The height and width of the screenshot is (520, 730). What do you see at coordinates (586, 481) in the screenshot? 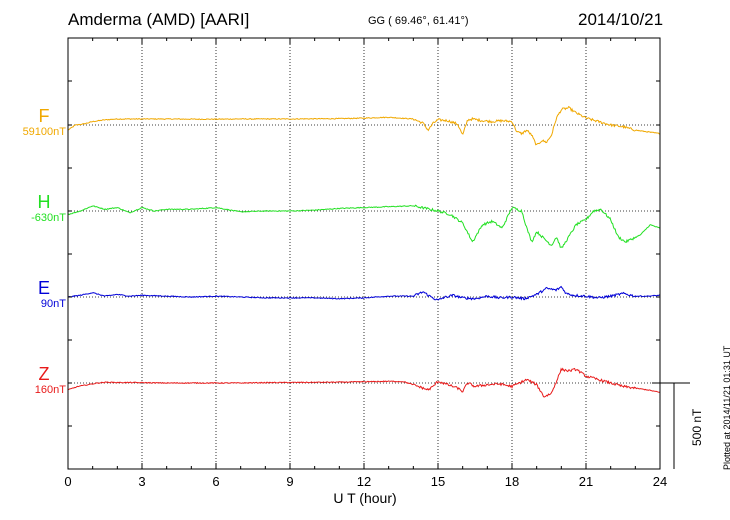
I see `x-tick-label: 21` at bounding box center [586, 481].